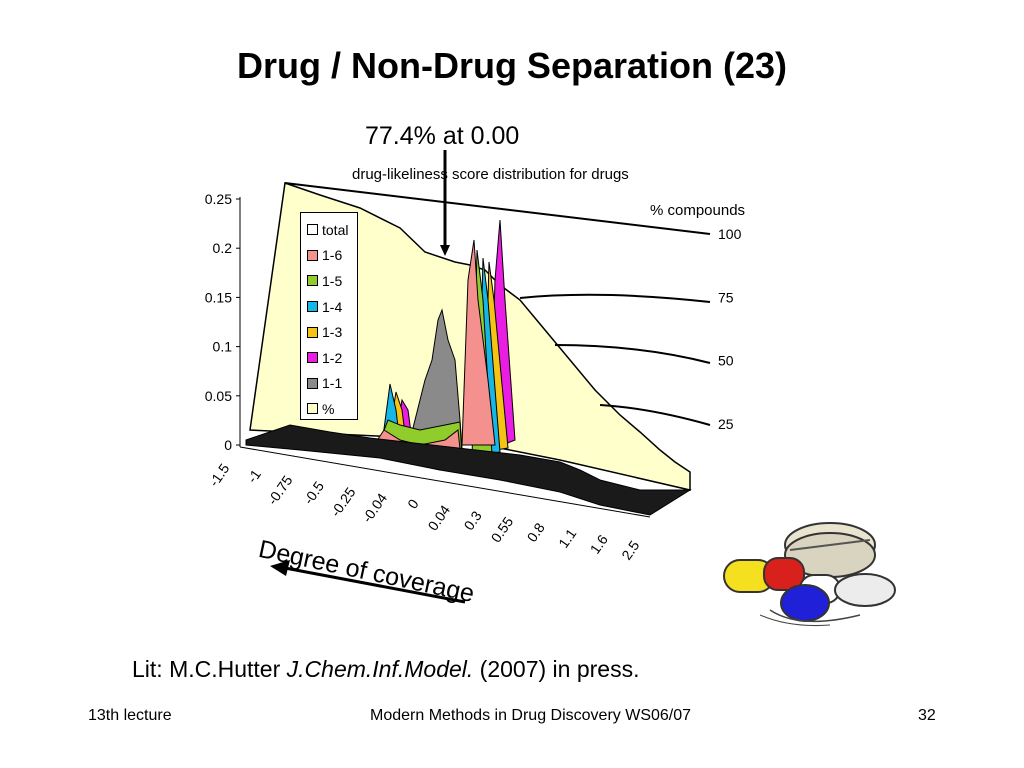  I want to click on percent-tick-label: 75, so click(726, 297).